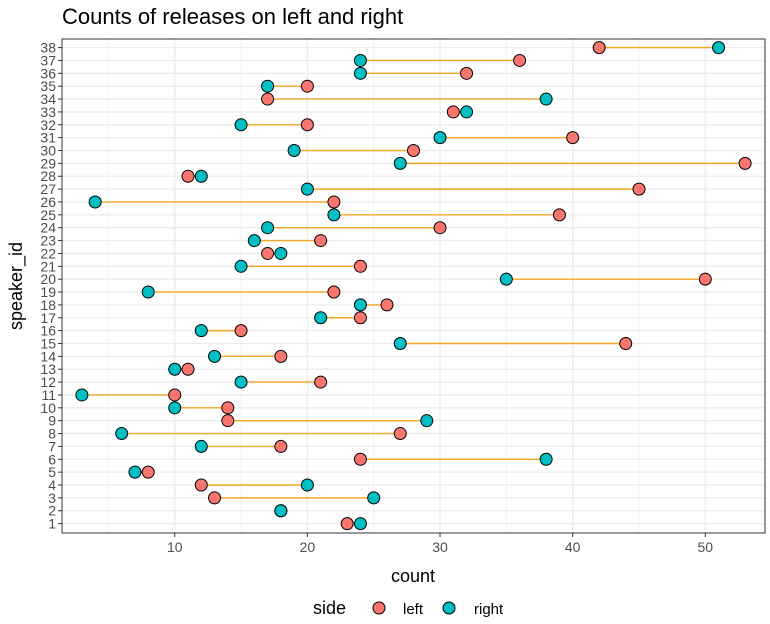 This screenshot has height=624, width=770. I want to click on y-tick-label: 15, so click(48, 343).